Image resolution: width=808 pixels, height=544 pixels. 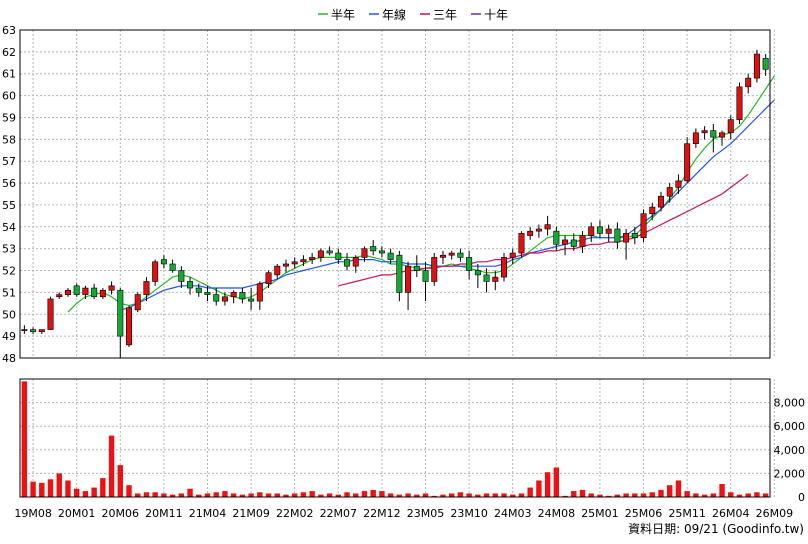 What do you see at coordinates (775, 513) in the screenshot?
I see `x-tick-label: 26M09` at bounding box center [775, 513].